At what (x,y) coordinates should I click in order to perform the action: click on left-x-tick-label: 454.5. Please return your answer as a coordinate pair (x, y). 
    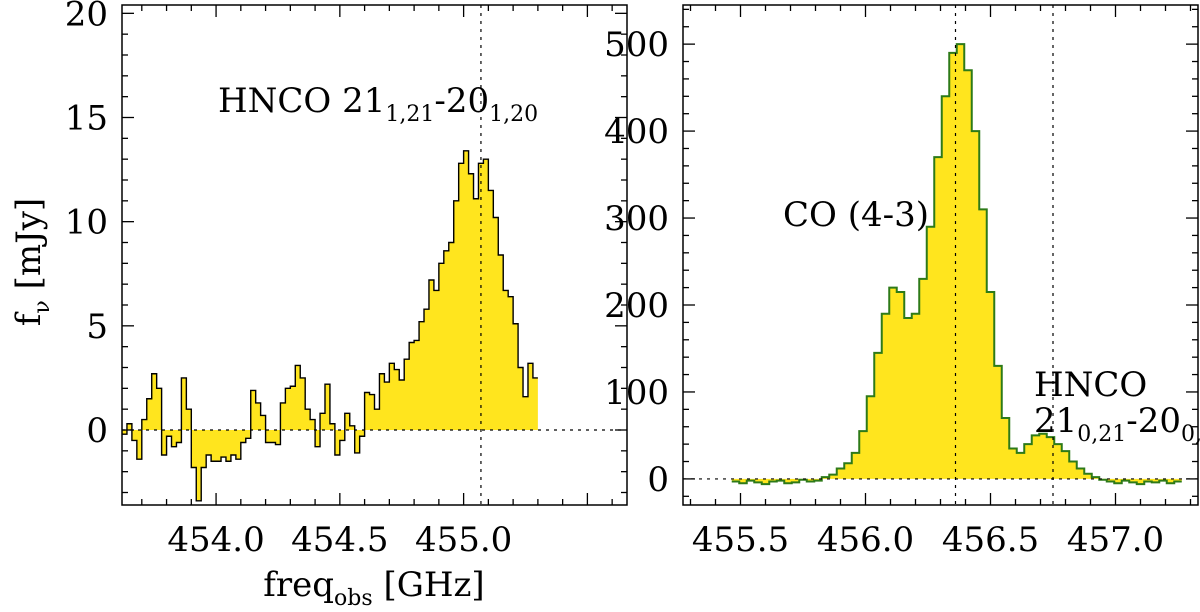
    Looking at the image, I should click on (339, 540).